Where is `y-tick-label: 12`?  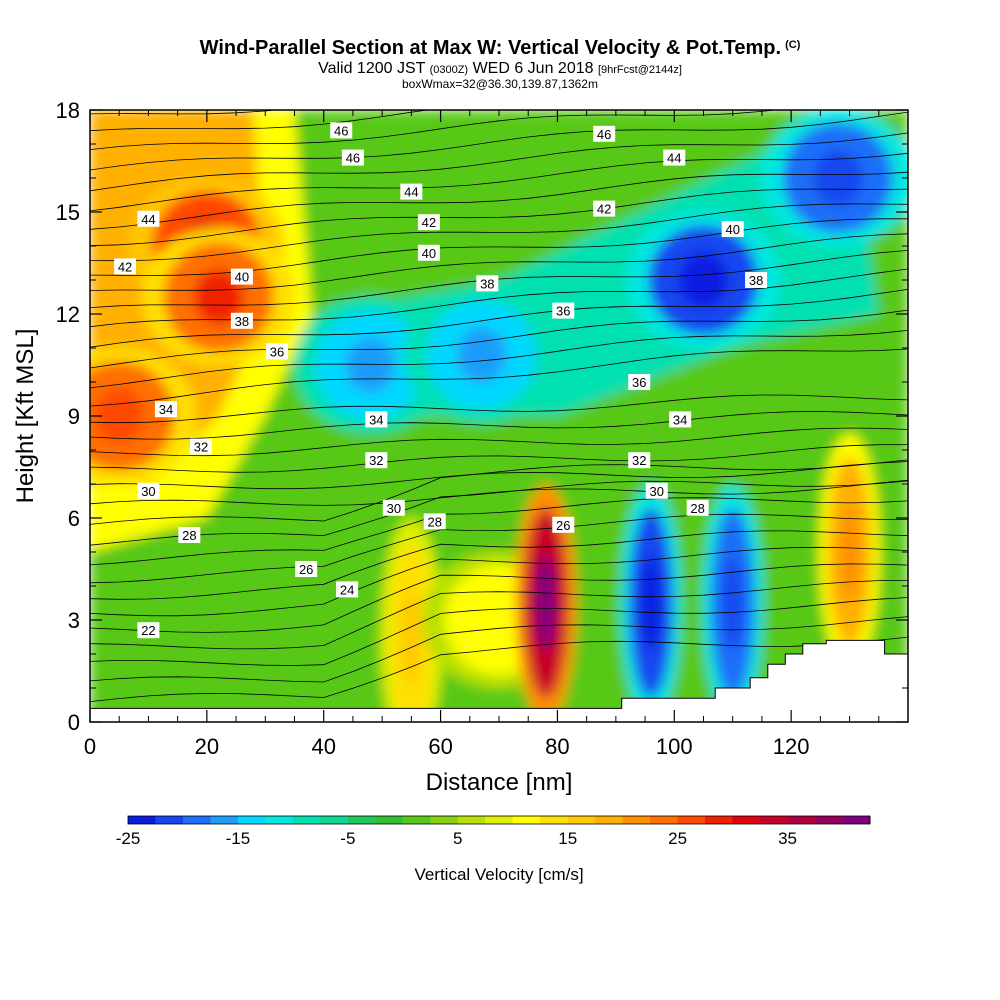
y-tick-label: 12 is located at coordinates (68, 314).